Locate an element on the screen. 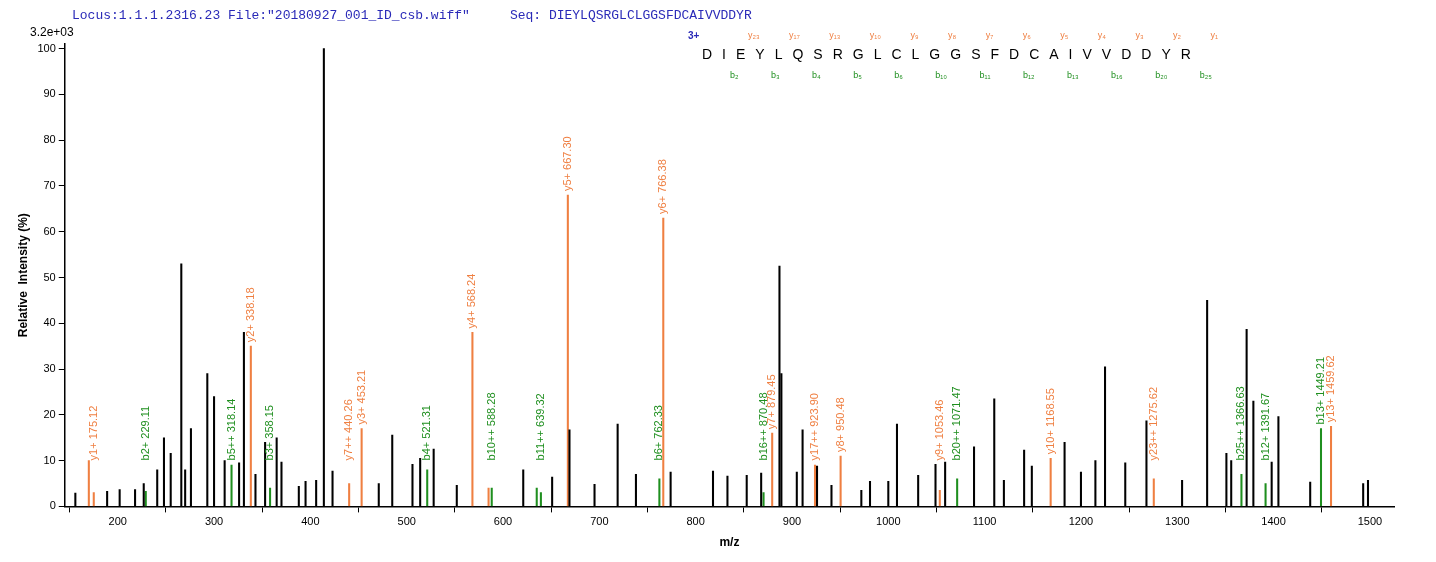  data-label: b6+ 762.33 is located at coordinates (658, 433).